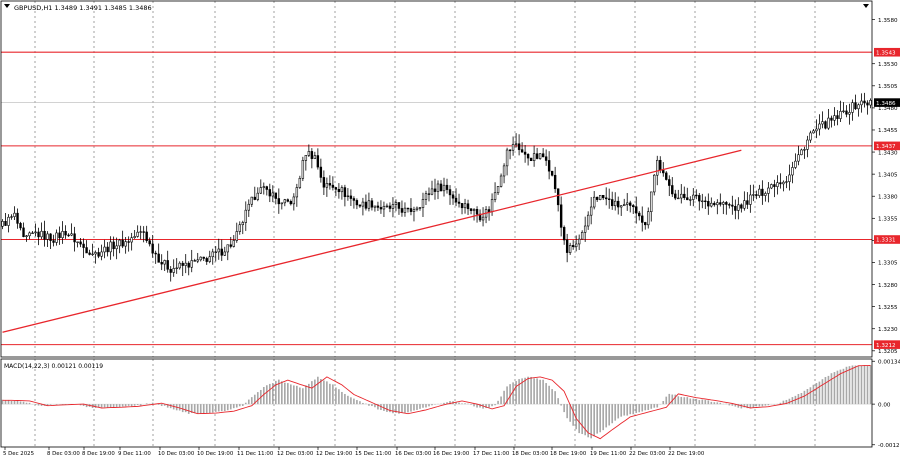 This screenshot has width=900, height=464. I want to click on time-tick-label: 8 Dec 19:00, so click(98, 454).